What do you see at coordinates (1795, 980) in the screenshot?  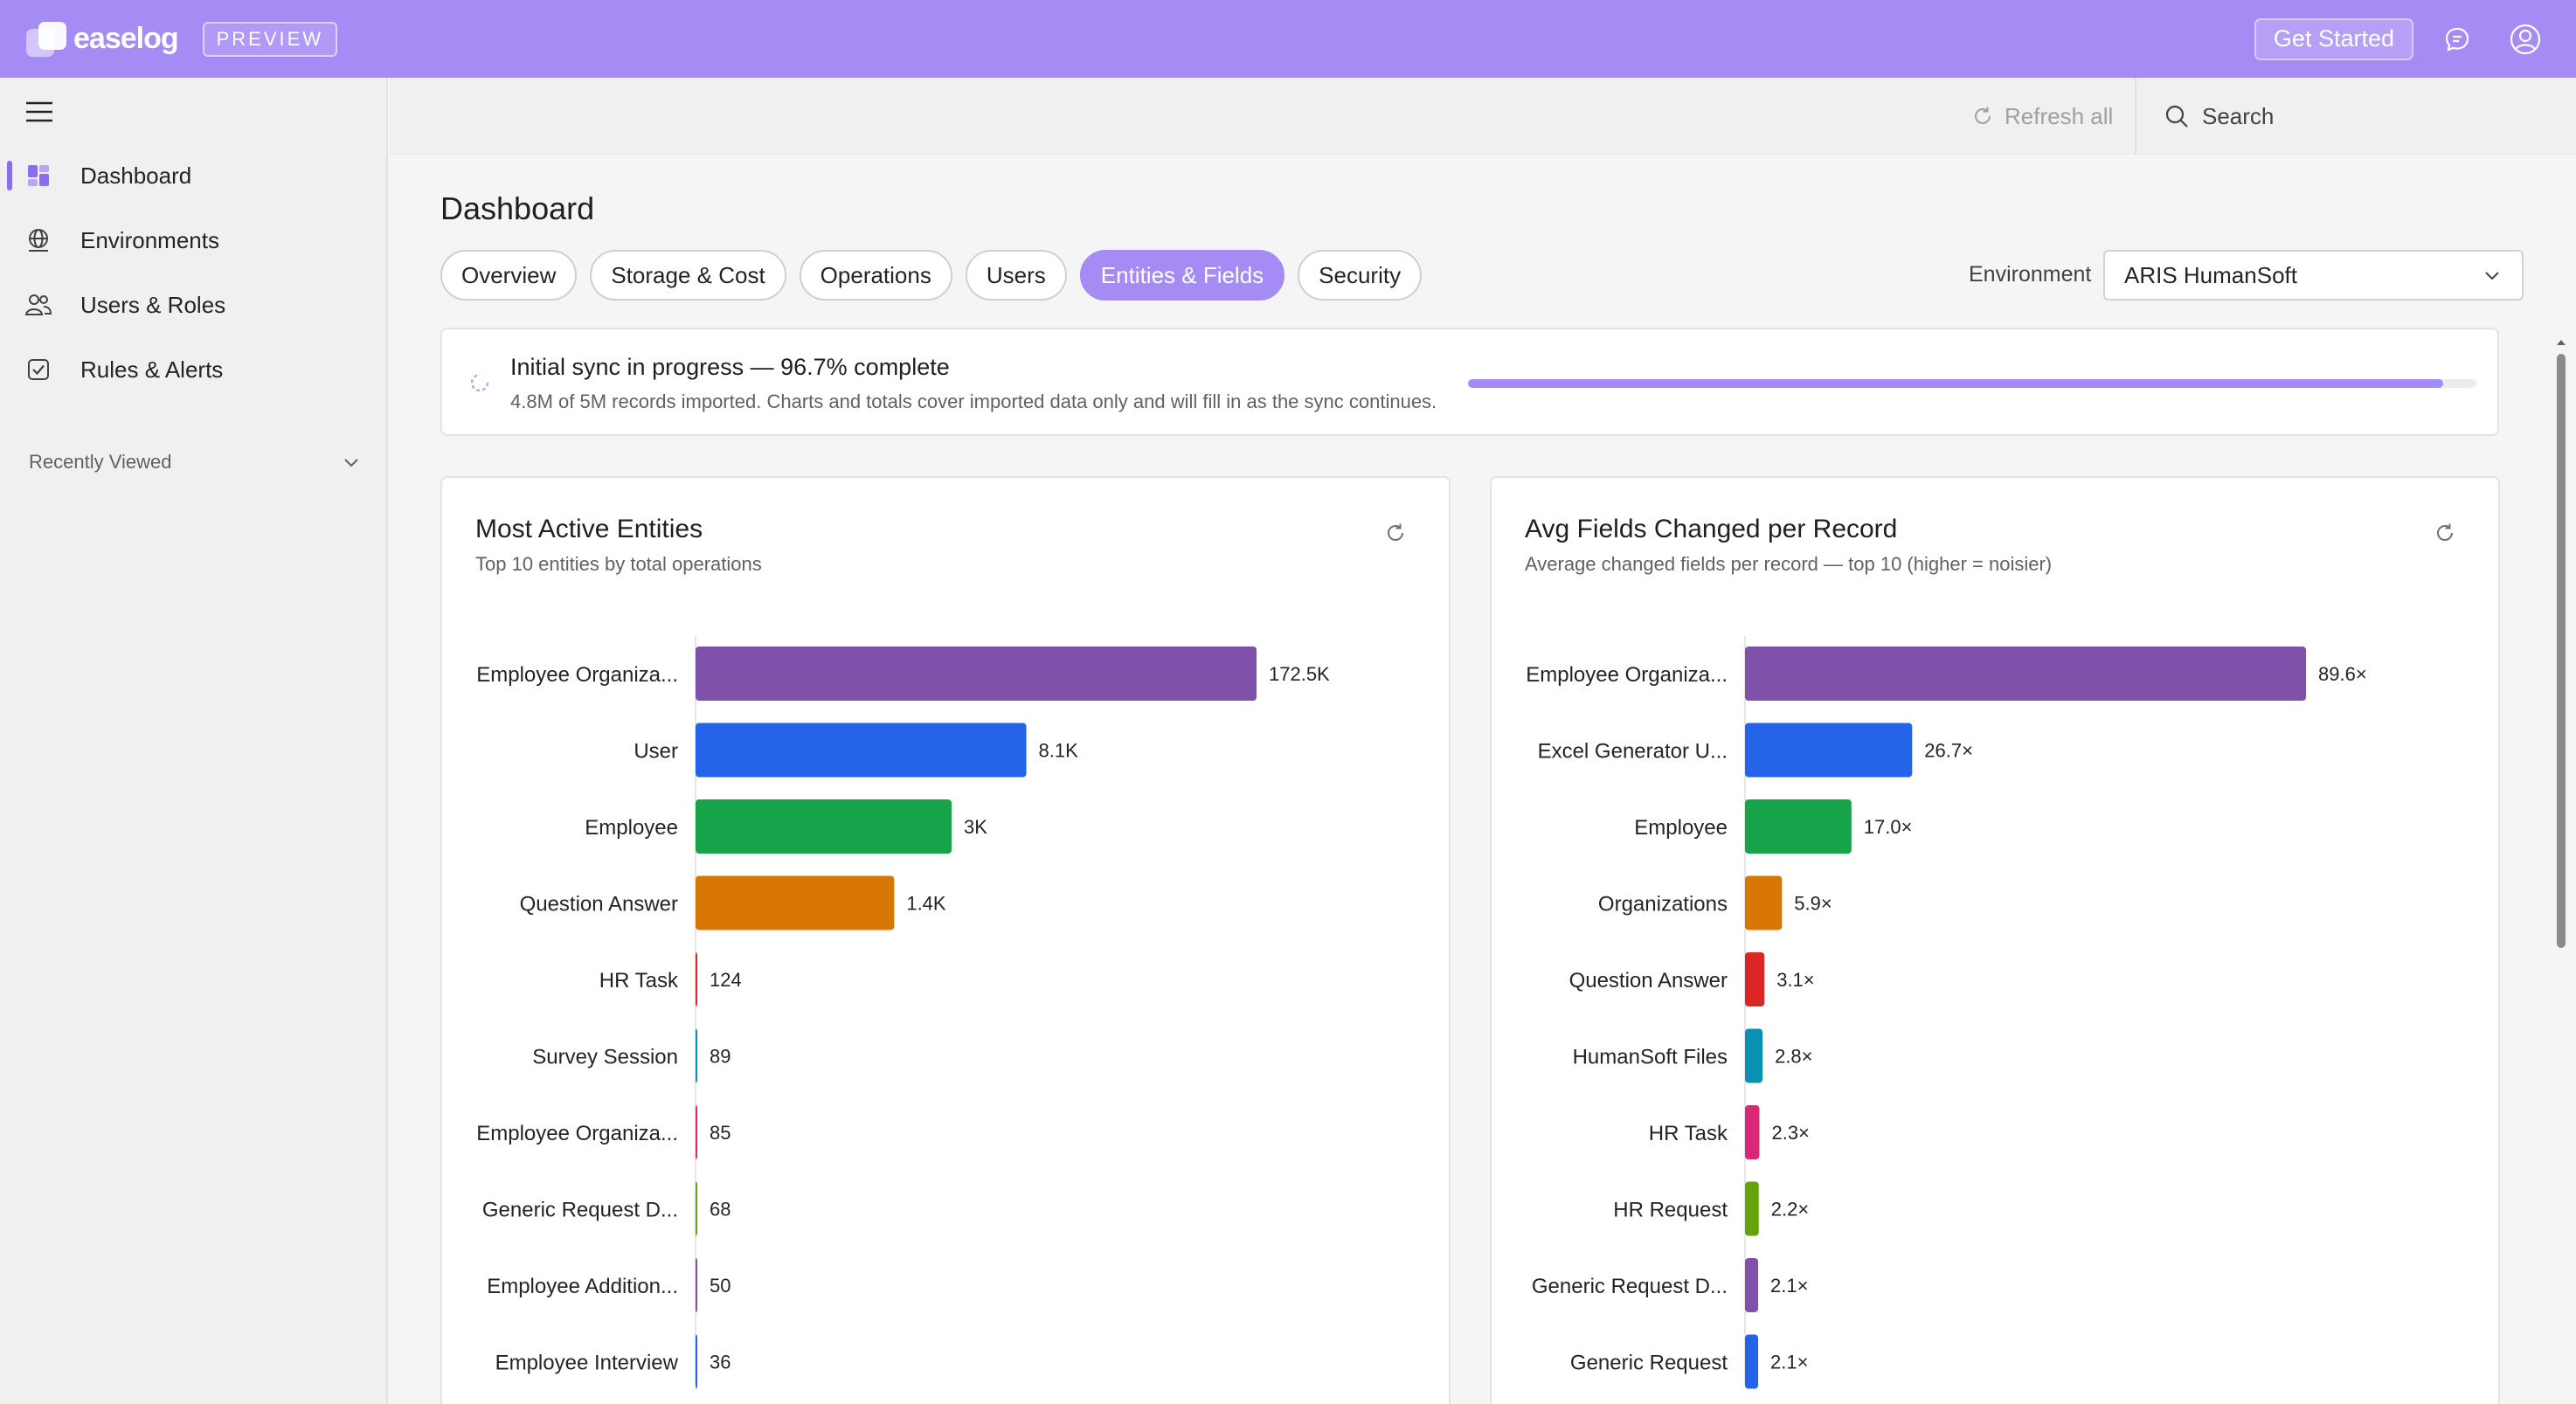 I see `bar-value-label: 3.1×` at bounding box center [1795, 980].